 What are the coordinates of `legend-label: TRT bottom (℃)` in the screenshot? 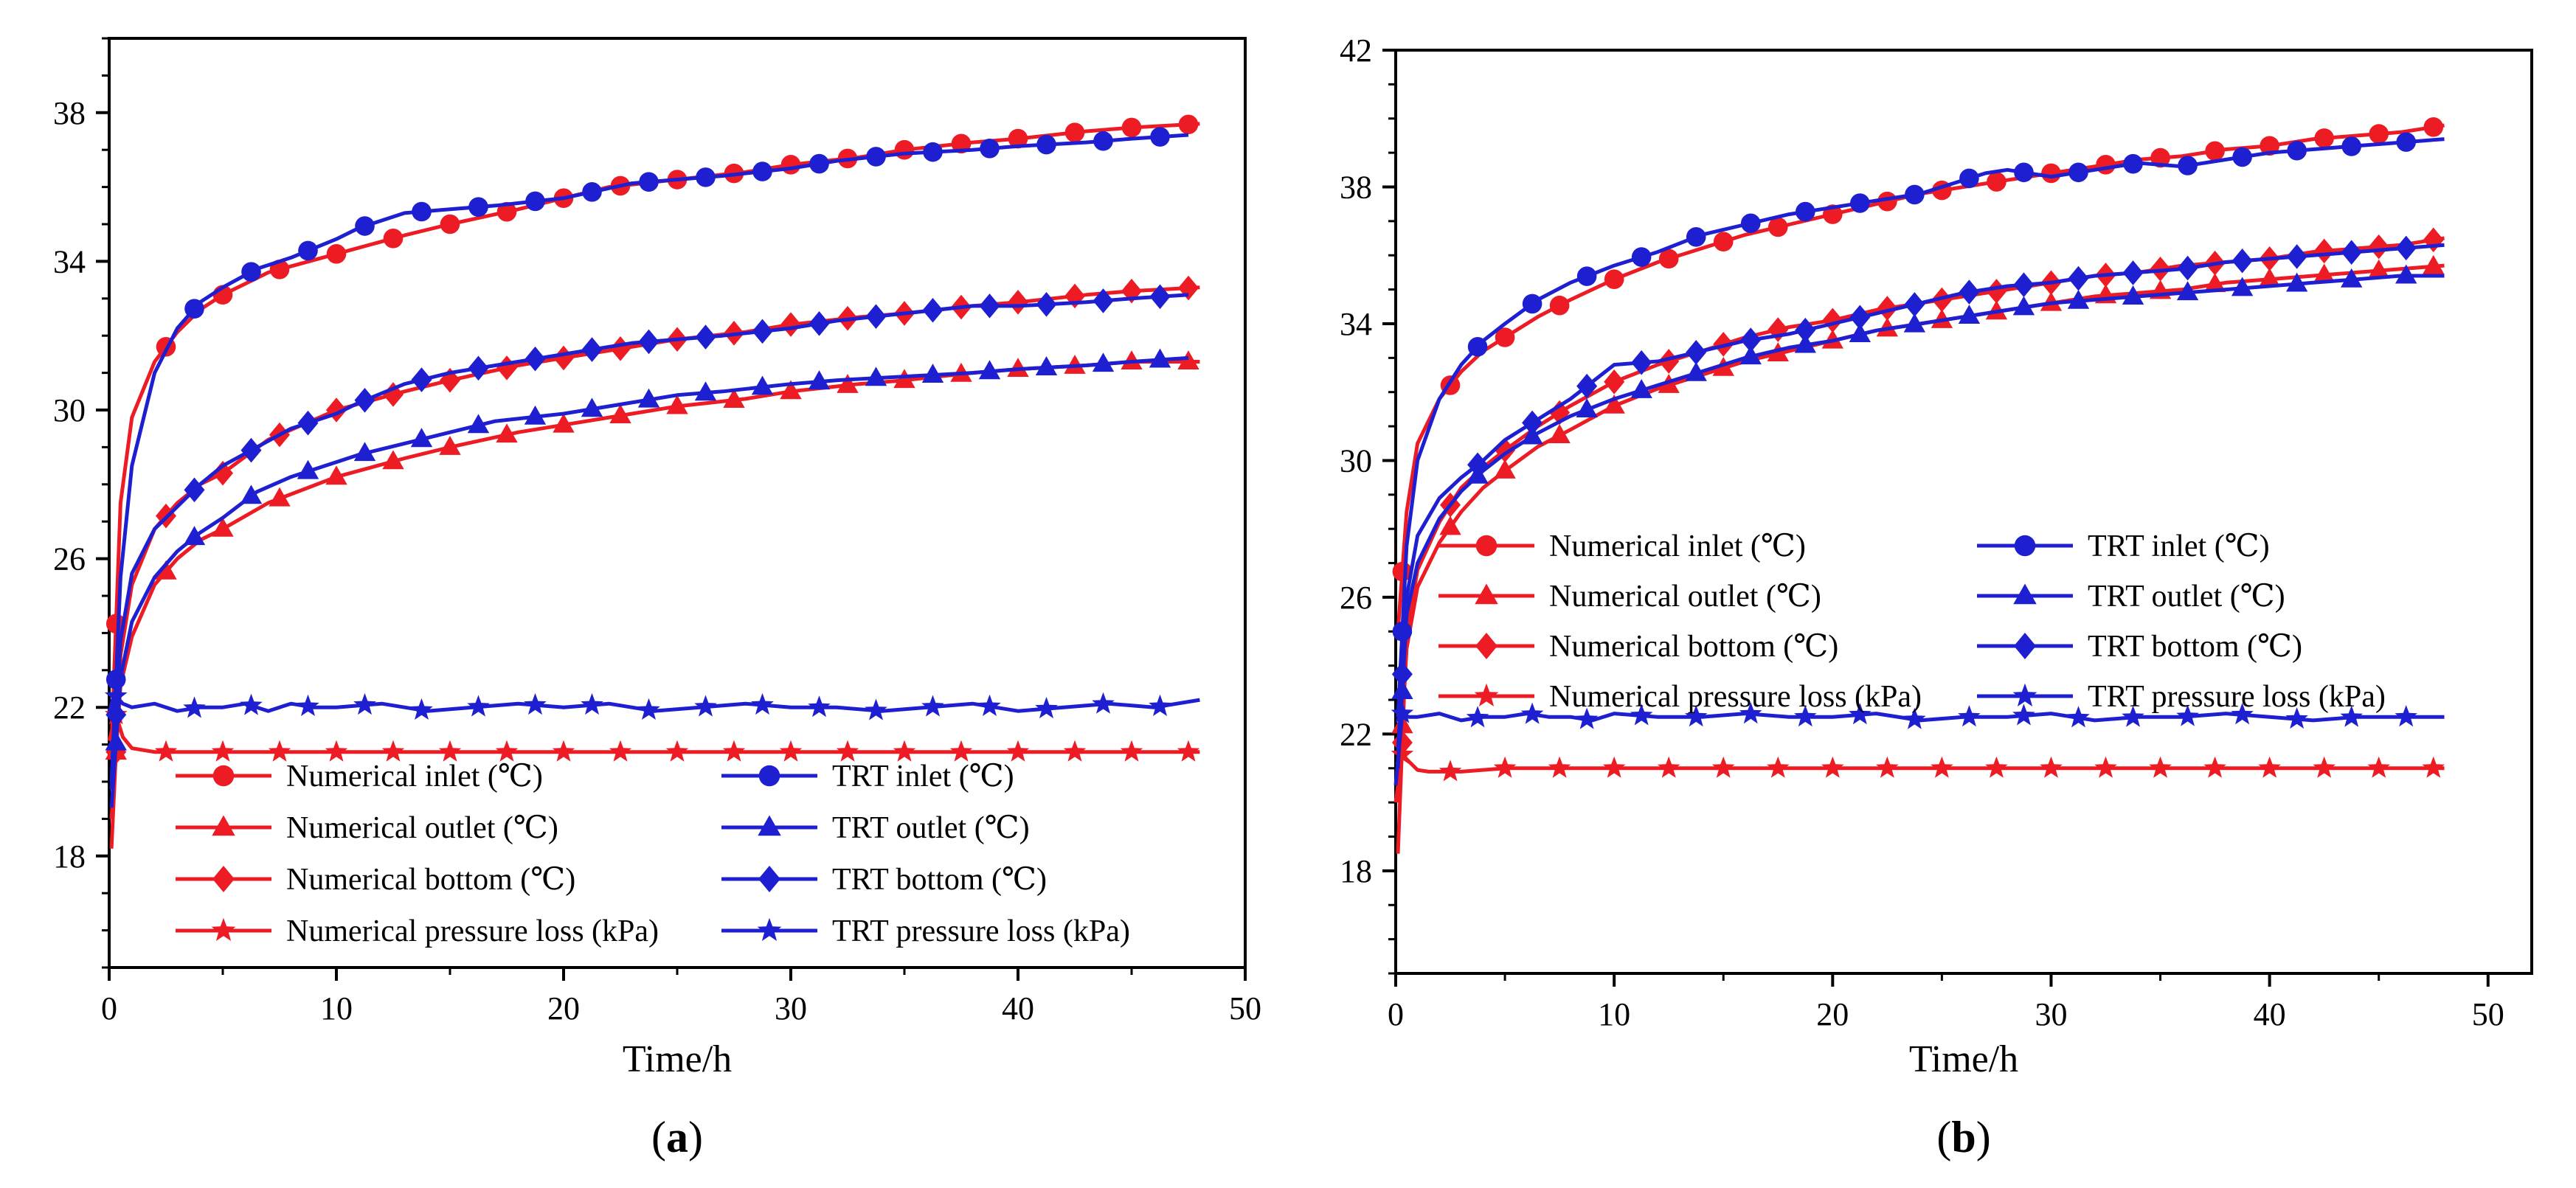 It's located at (2195, 647).